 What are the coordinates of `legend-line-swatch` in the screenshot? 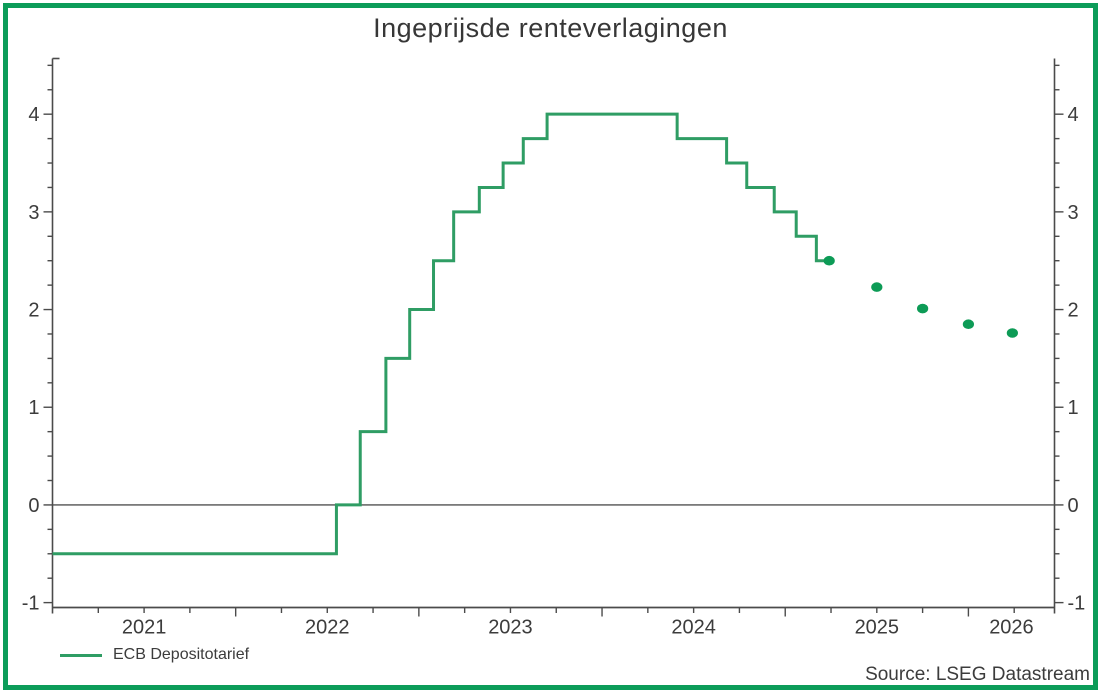 It's located at (81, 655).